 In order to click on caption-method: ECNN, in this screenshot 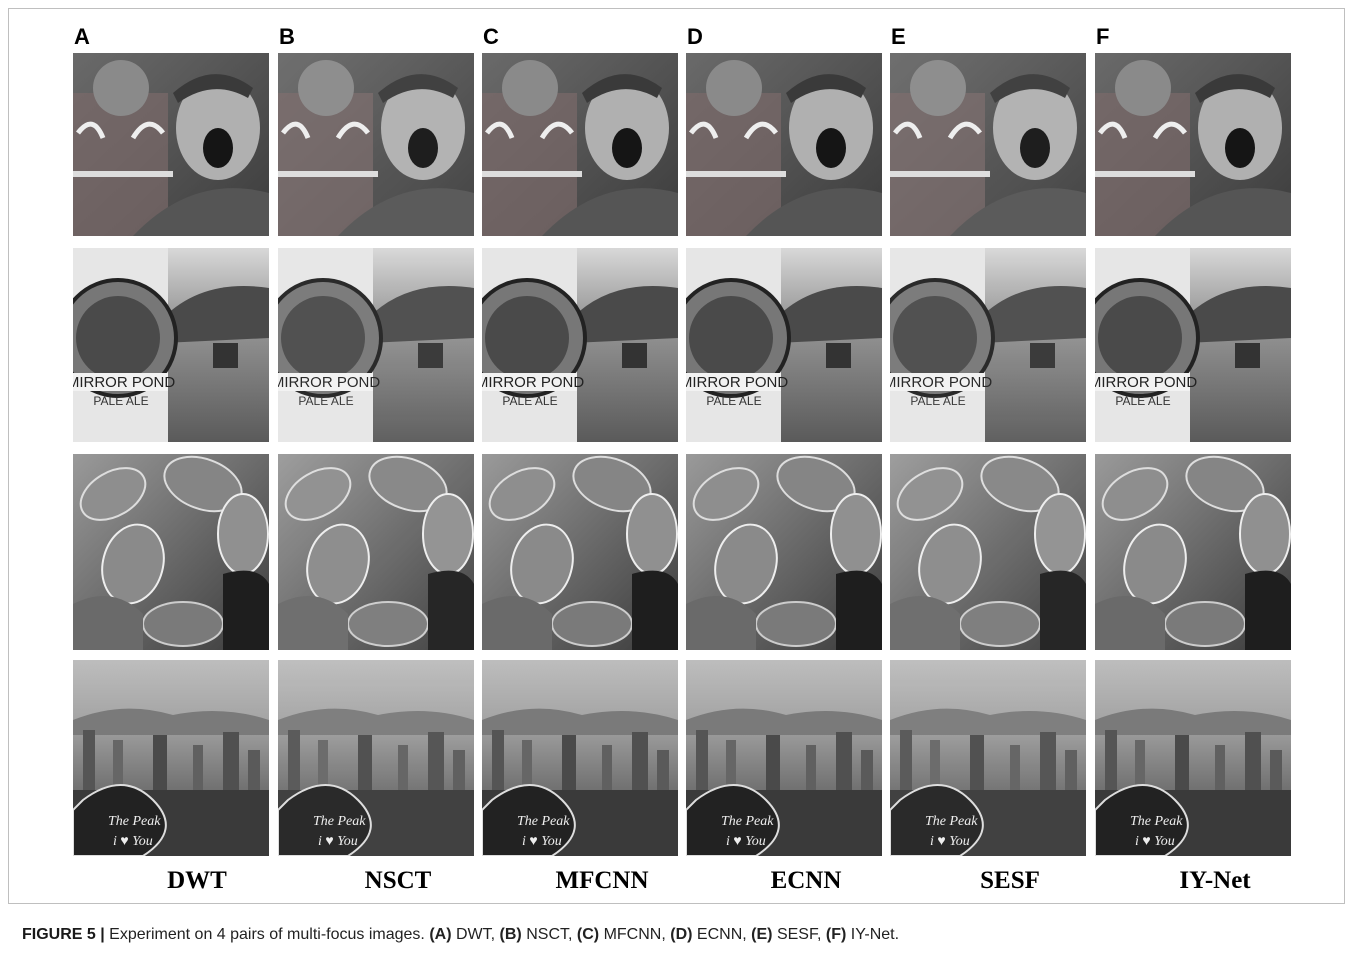, I will do `click(721, 934)`.